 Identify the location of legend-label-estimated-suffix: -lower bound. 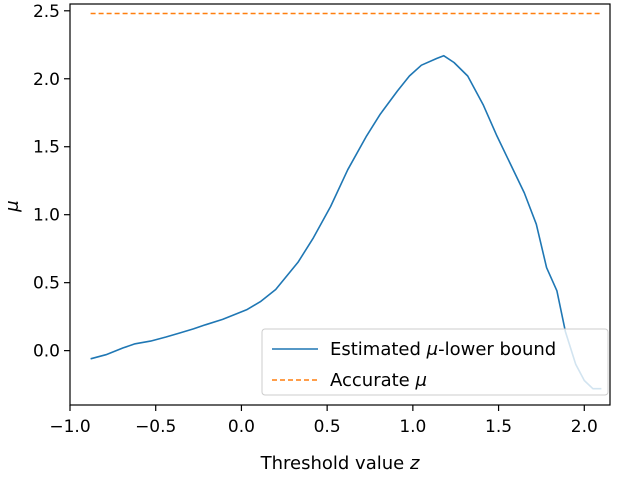
(497, 349).